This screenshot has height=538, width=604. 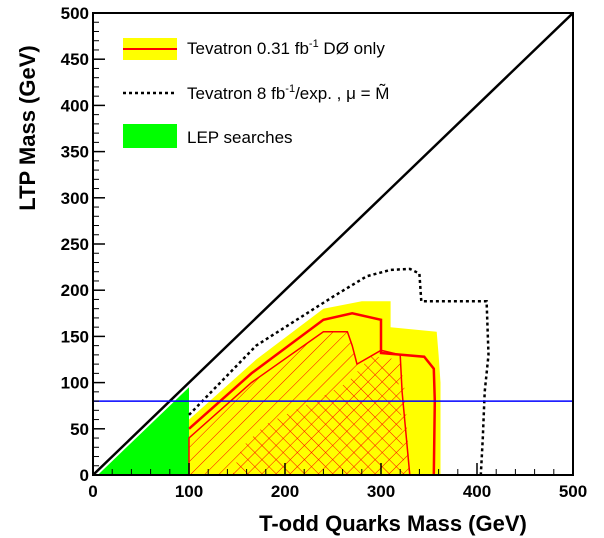 What do you see at coordinates (288, 93) in the screenshot?
I see `legend-entry-tev8: Tevatron 8 fb-1/exp. , μ = M̃` at bounding box center [288, 93].